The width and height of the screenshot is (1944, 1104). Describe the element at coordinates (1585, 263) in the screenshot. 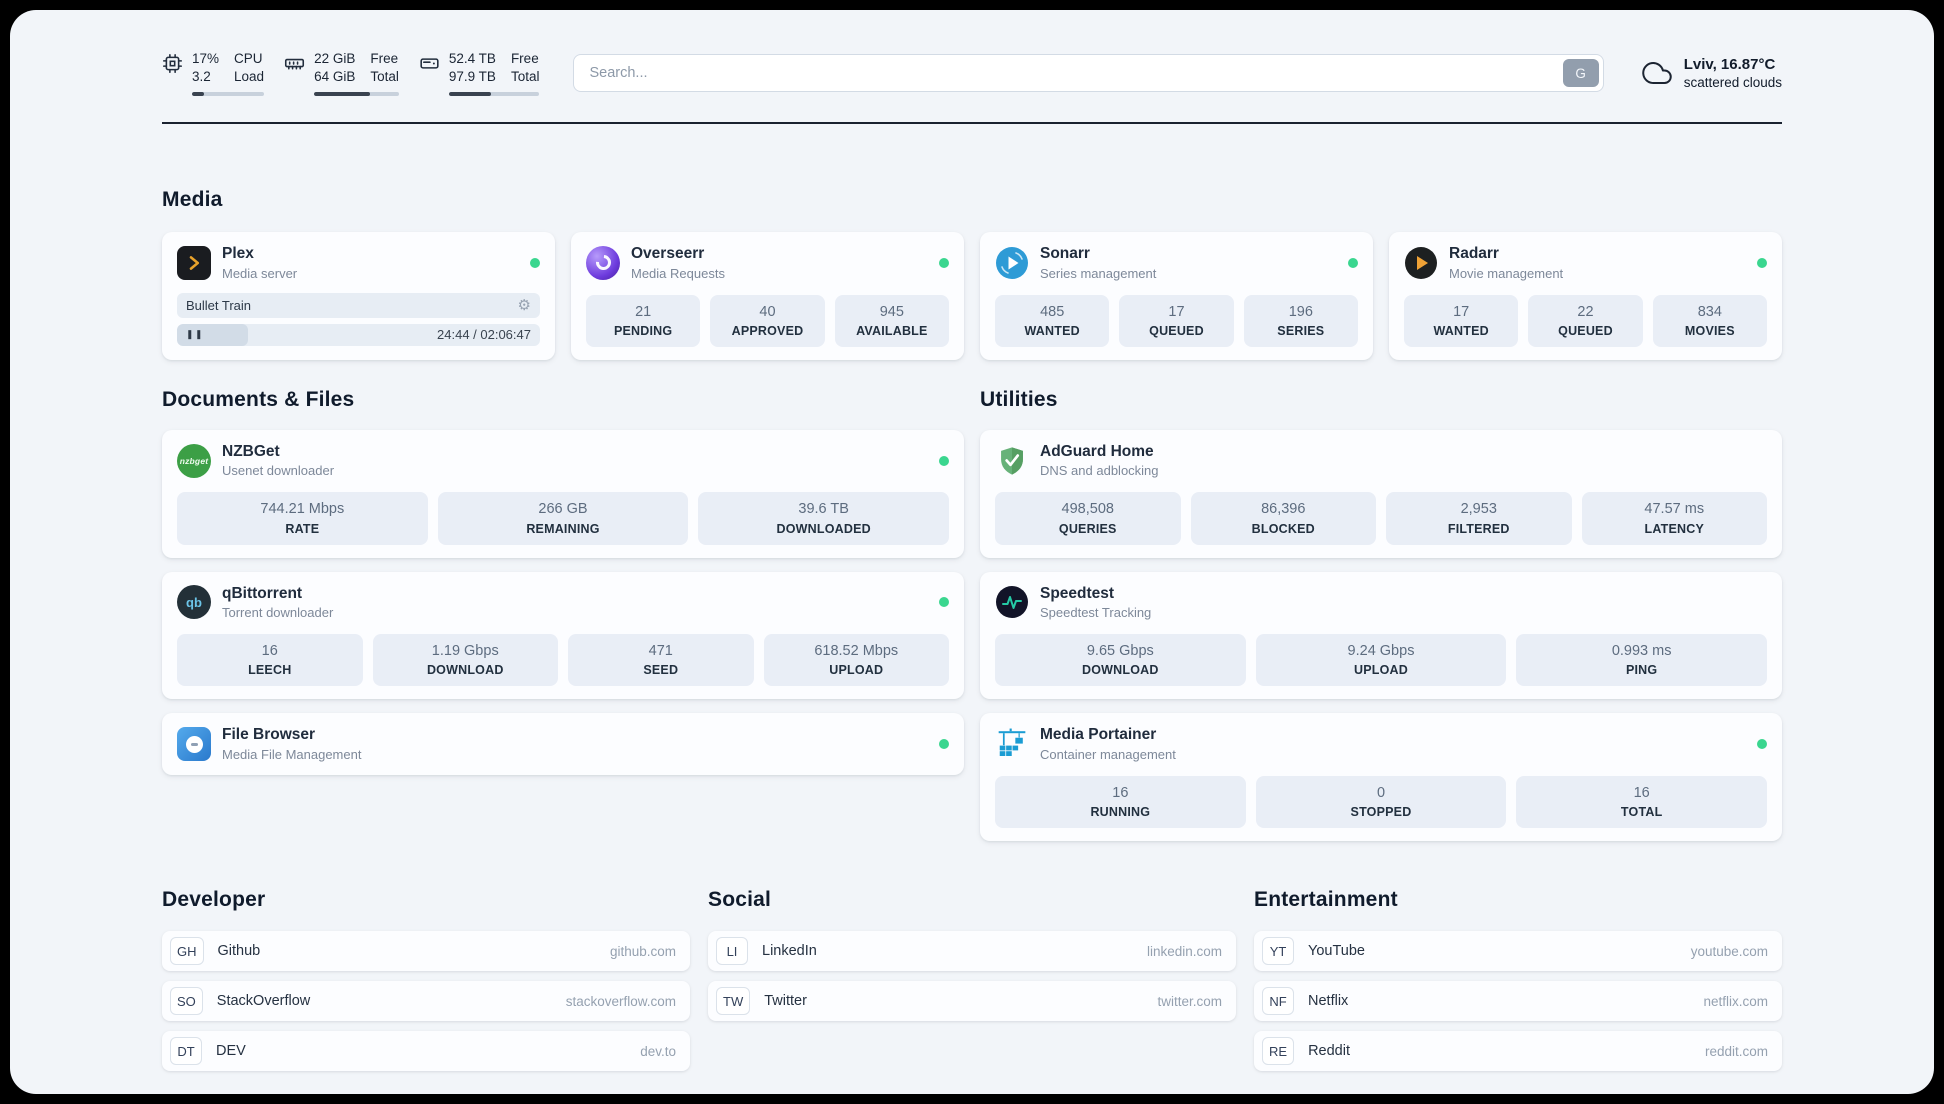

I see `app-link-radarr: Radarr Movie management` at that location.